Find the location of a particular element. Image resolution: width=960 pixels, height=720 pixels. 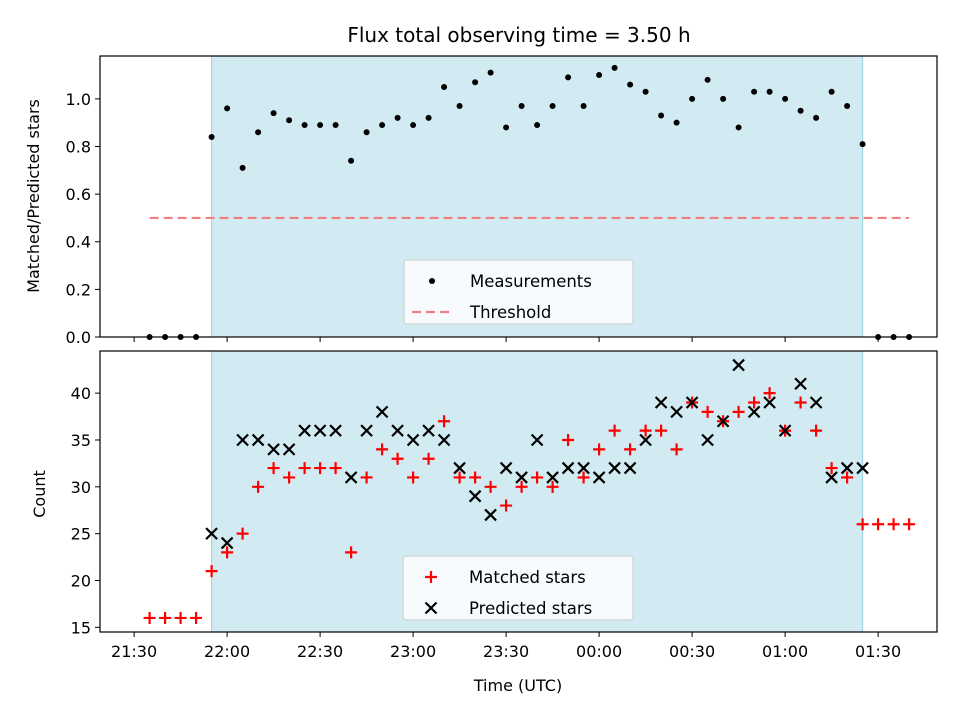

x-tick-label: 22:00 is located at coordinates (227, 651).